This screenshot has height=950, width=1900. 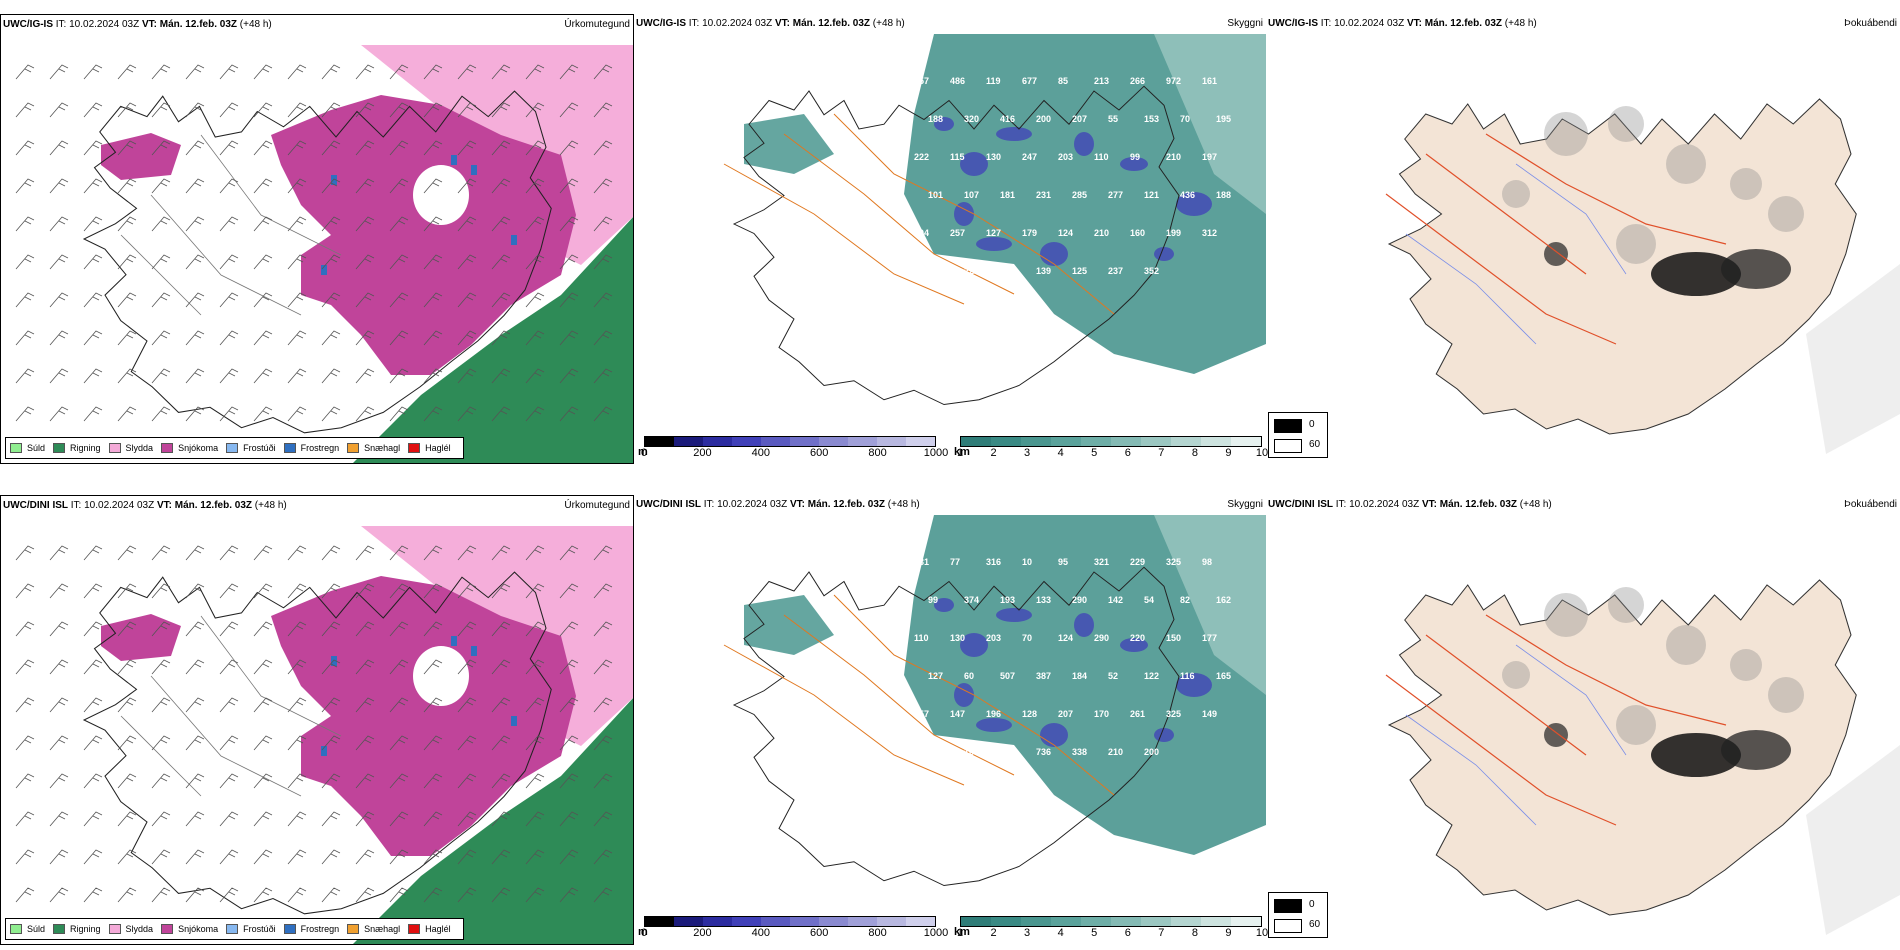 I want to click on fog-signal-strong, so click(x=1696, y=755).